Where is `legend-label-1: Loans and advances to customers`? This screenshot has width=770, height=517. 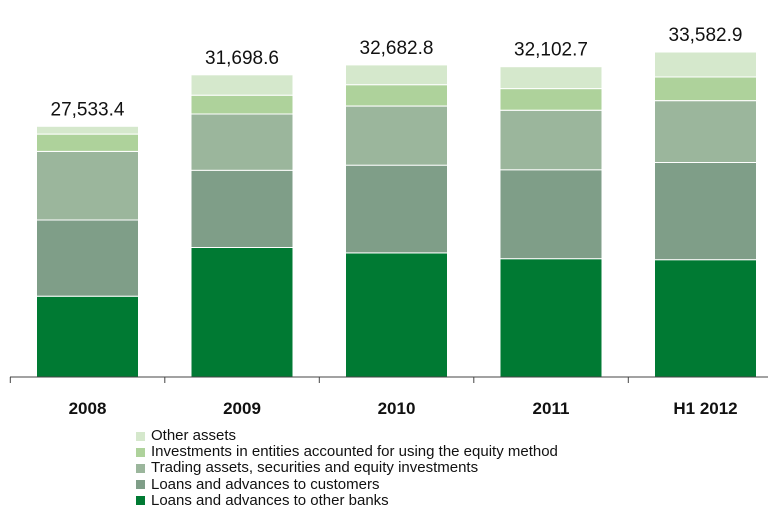
legend-label-1: Loans and advances to customers is located at coordinates (265, 484).